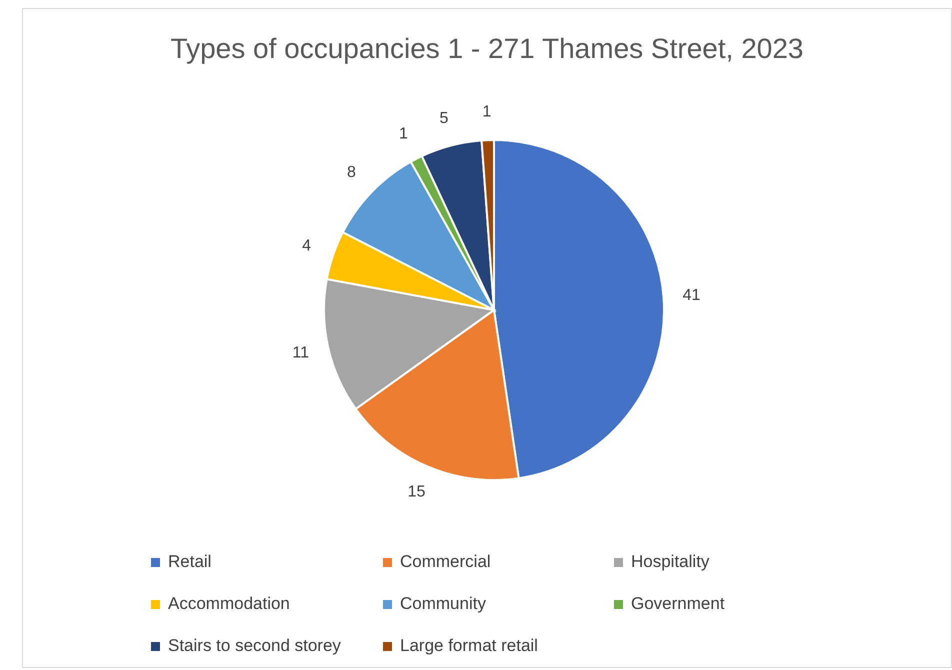 This screenshot has width=952, height=670. What do you see at coordinates (443, 118) in the screenshot?
I see `data-label: 5` at bounding box center [443, 118].